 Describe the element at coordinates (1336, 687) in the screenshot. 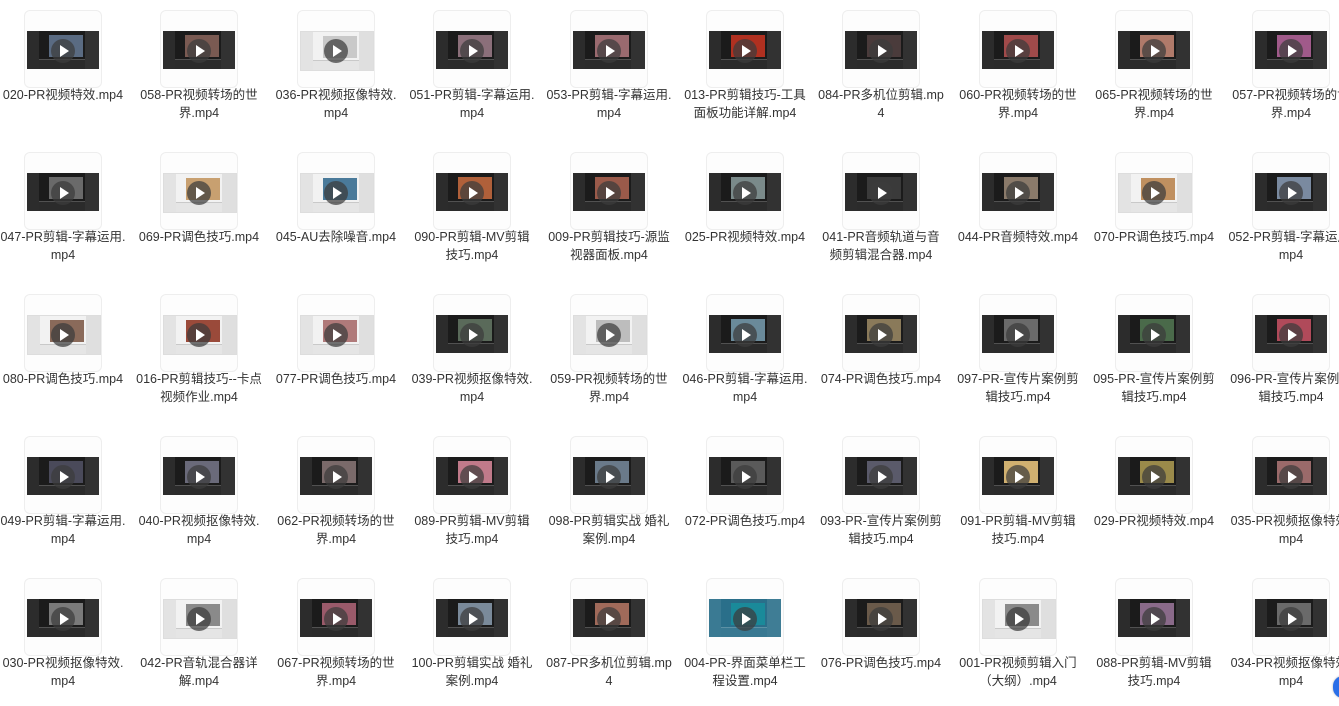

I see `side-float-button` at that location.